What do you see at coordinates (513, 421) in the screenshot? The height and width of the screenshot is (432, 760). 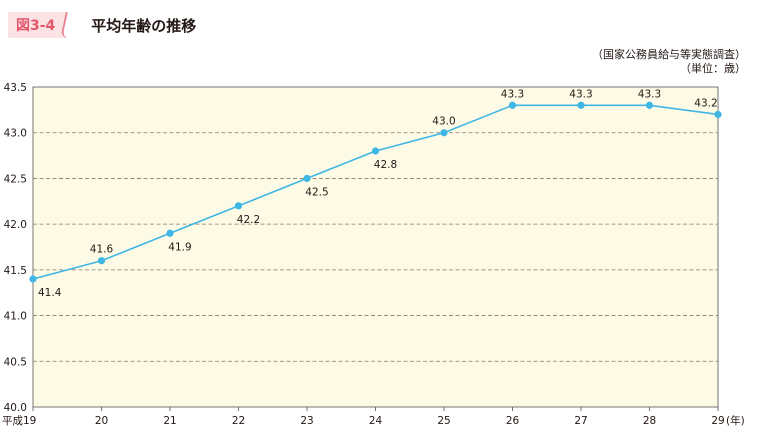 I see `x-tick-label: 26` at bounding box center [513, 421].